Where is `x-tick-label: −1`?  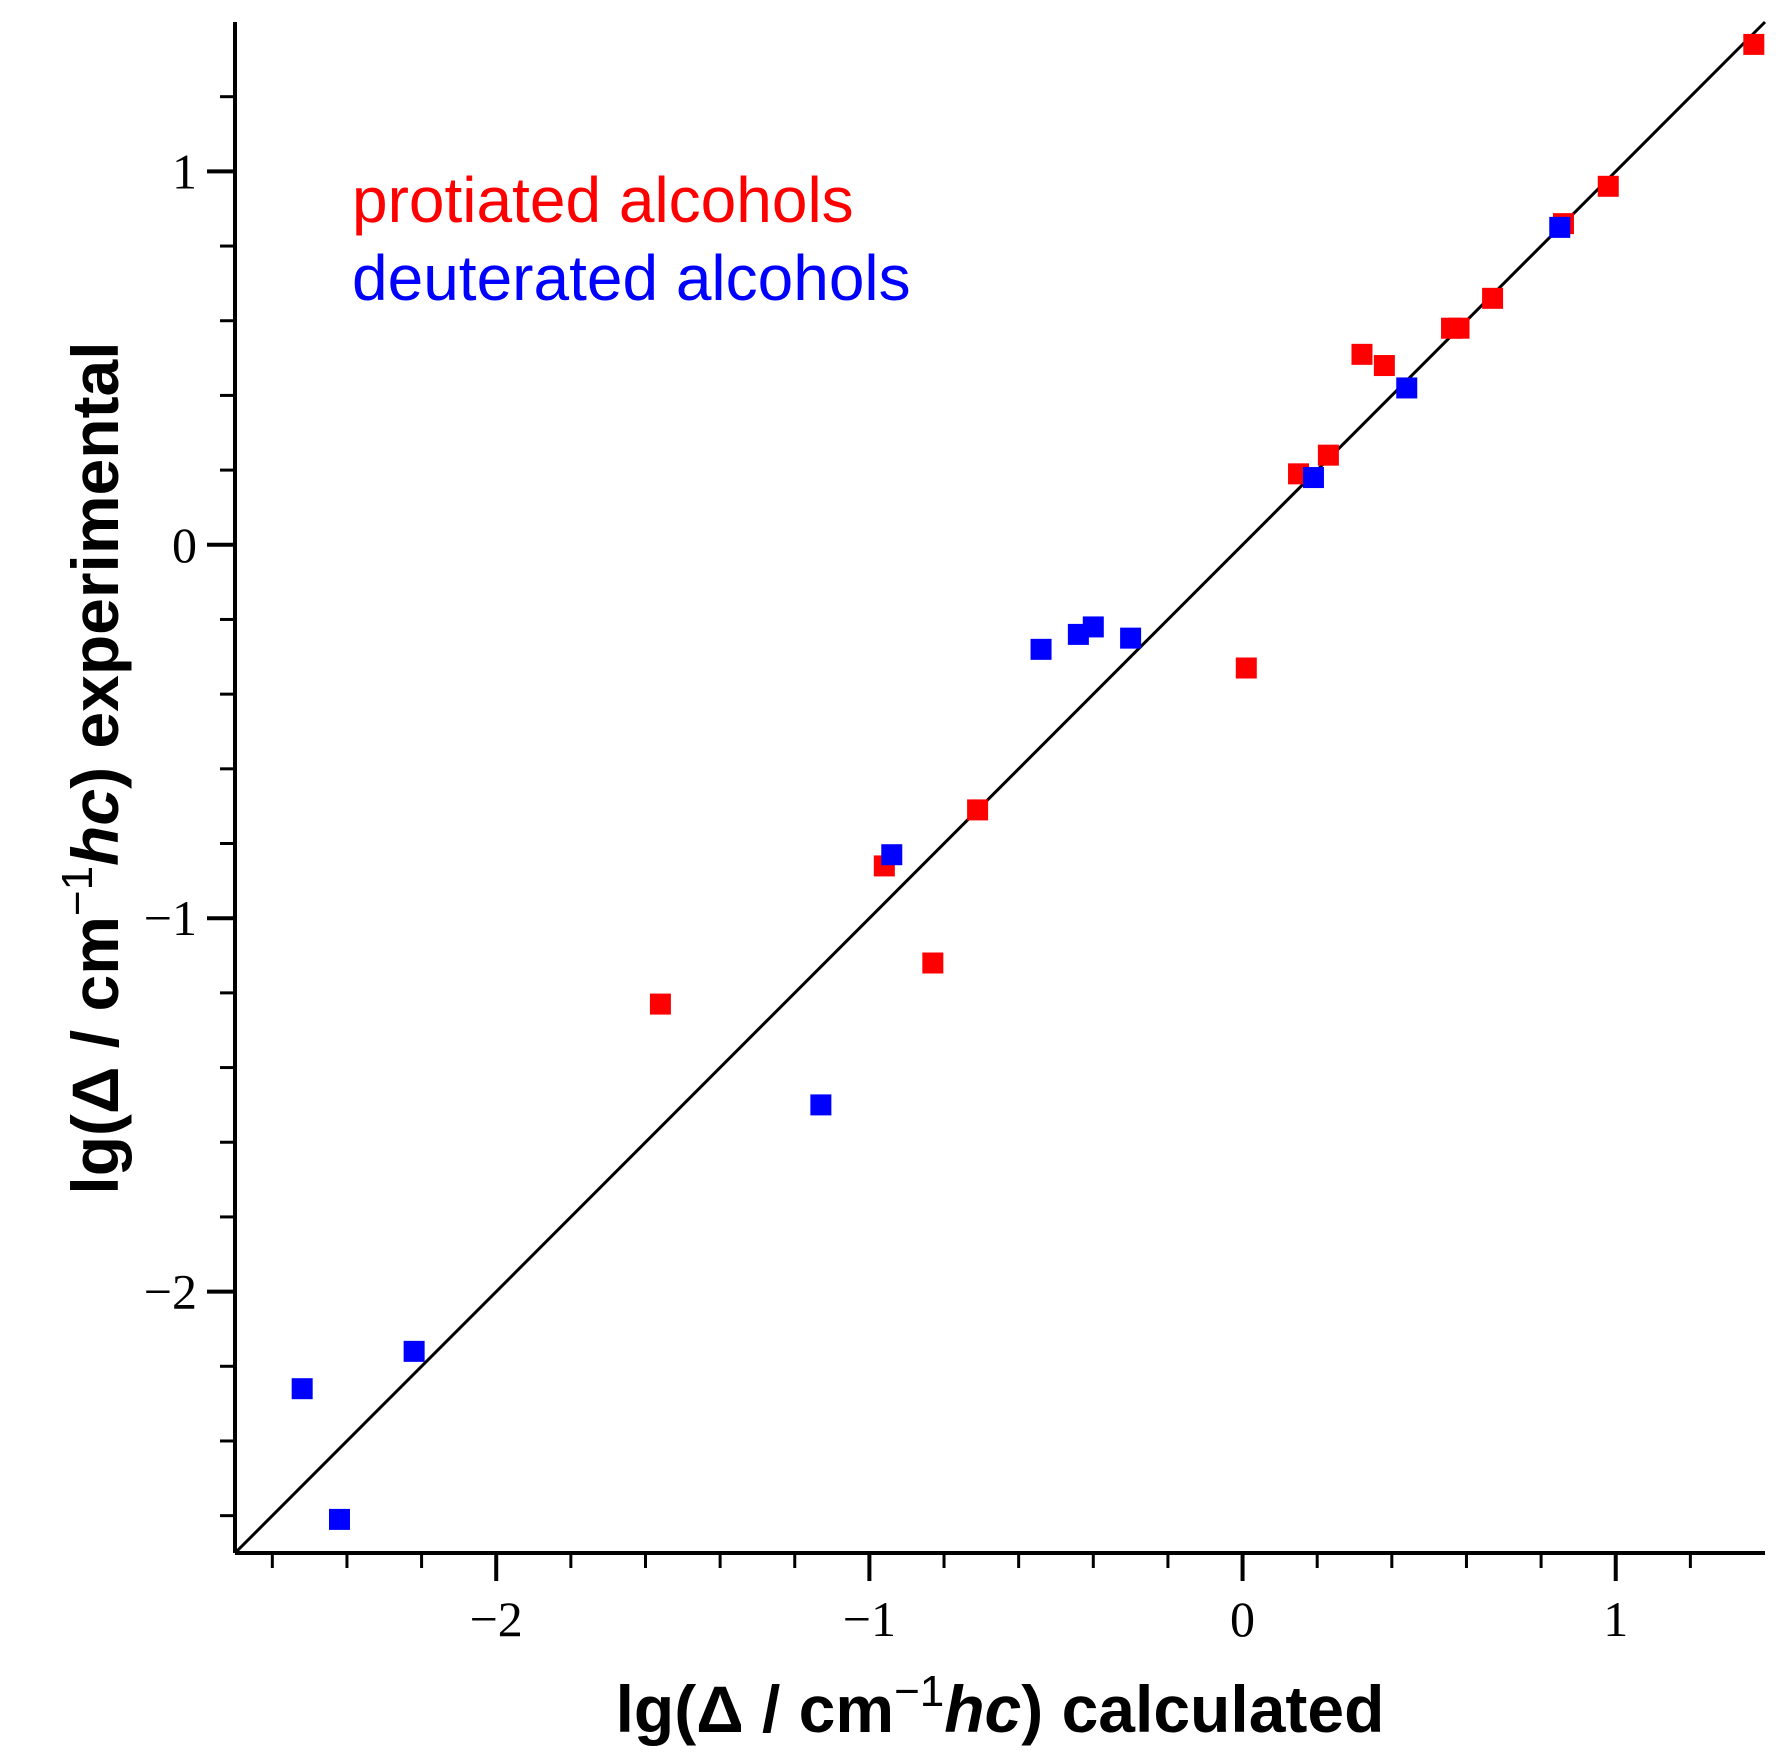 x-tick-label: −1 is located at coordinates (869, 1619).